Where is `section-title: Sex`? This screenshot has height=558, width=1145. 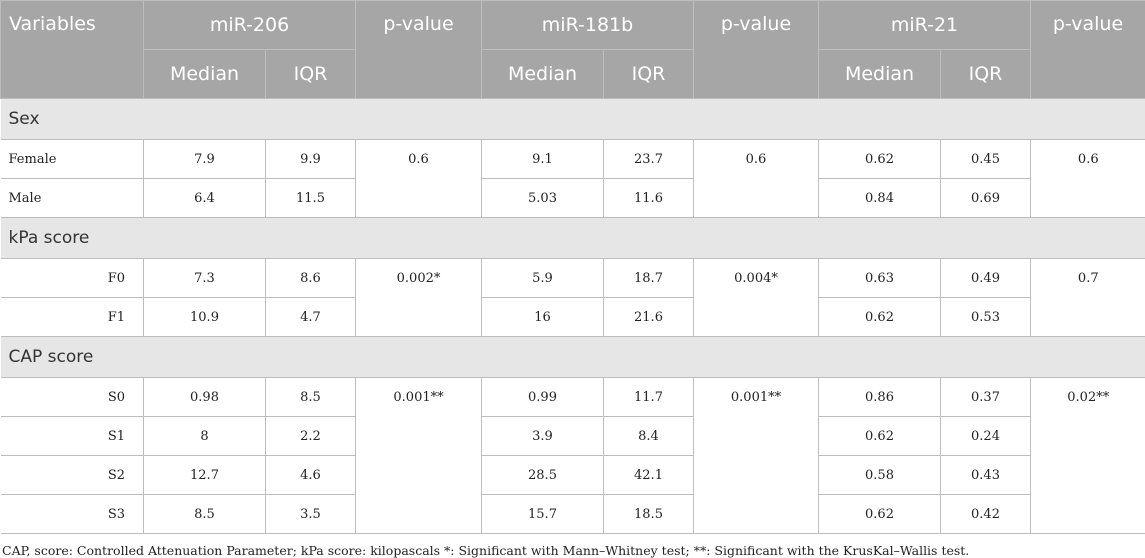 section-title: Sex is located at coordinates (573, 119).